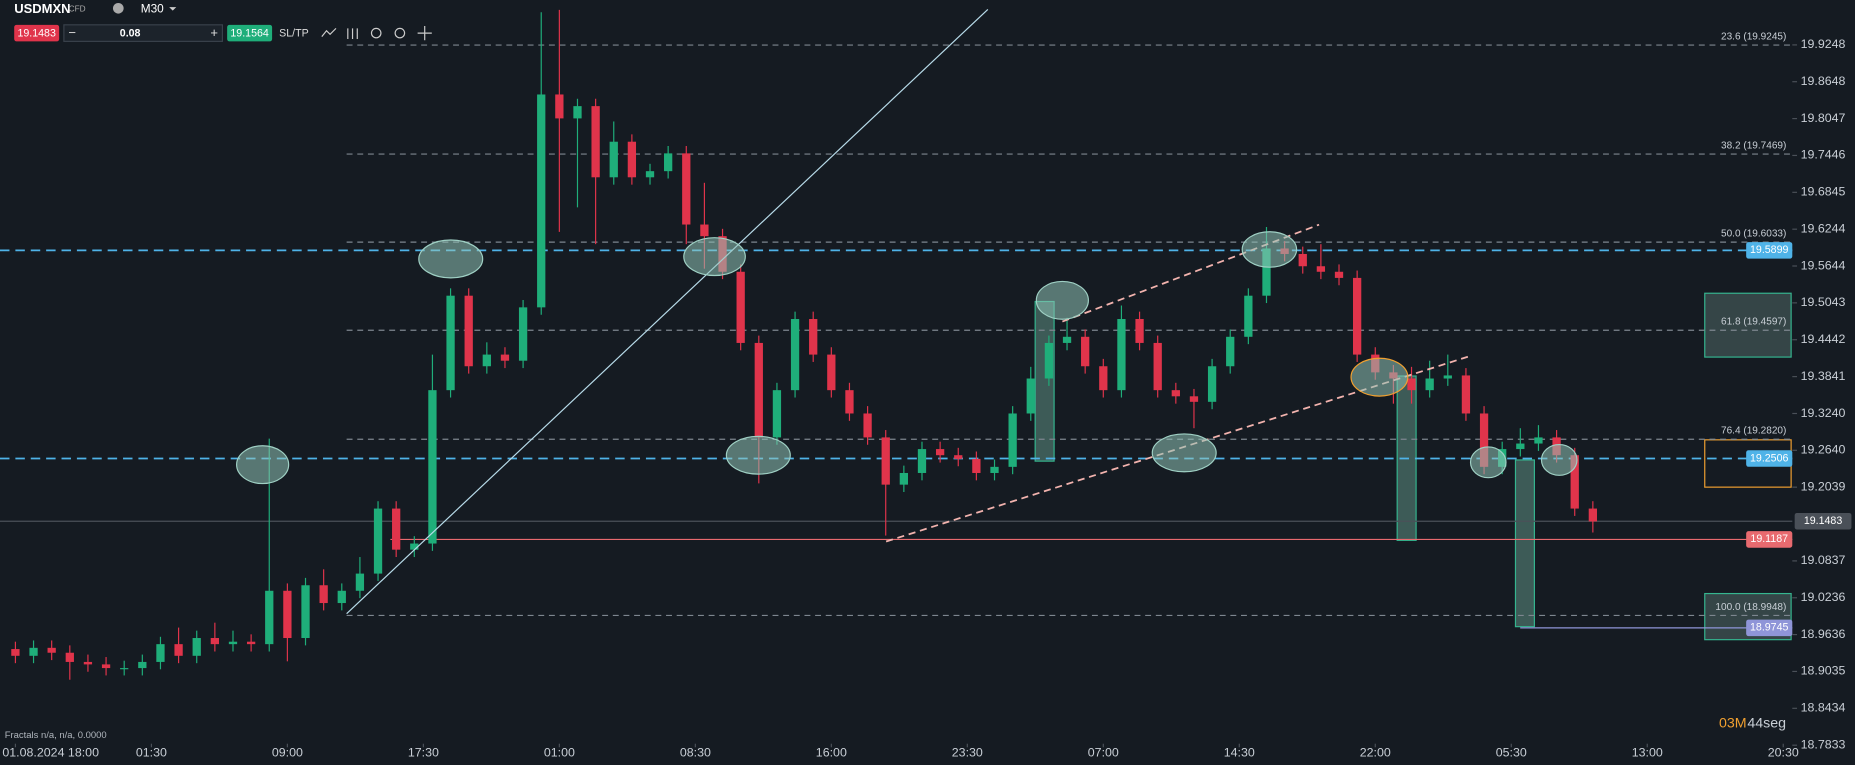  What do you see at coordinates (118, 8) in the screenshot?
I see `info-icon` at bounding box center [118, 8].